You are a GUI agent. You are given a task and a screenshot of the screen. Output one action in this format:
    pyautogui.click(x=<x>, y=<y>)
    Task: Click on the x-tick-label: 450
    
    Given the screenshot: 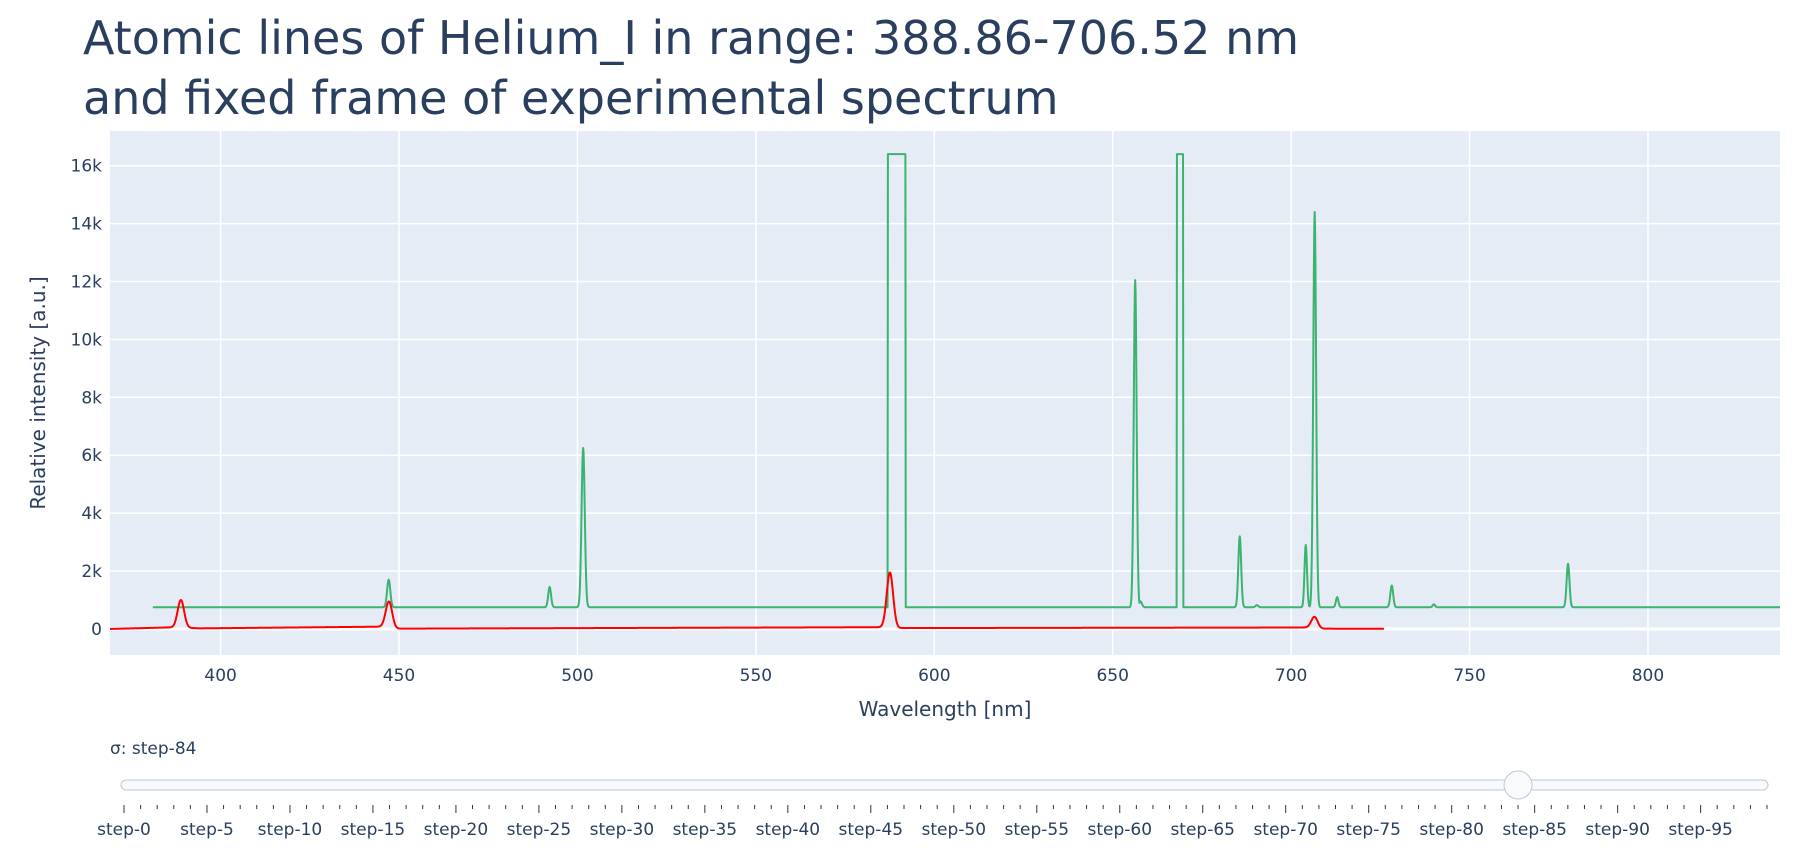 What is the action you would take?
    pyautogui.click(x=399, y=676)
    